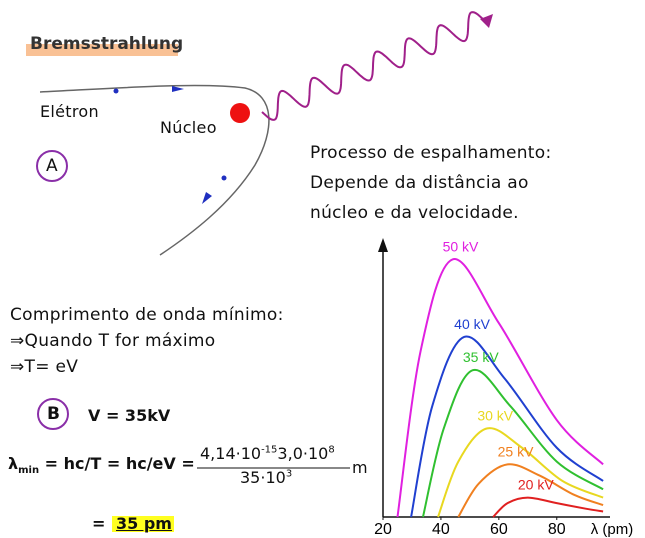  I want to click on photon-wave, so click(373, 66).